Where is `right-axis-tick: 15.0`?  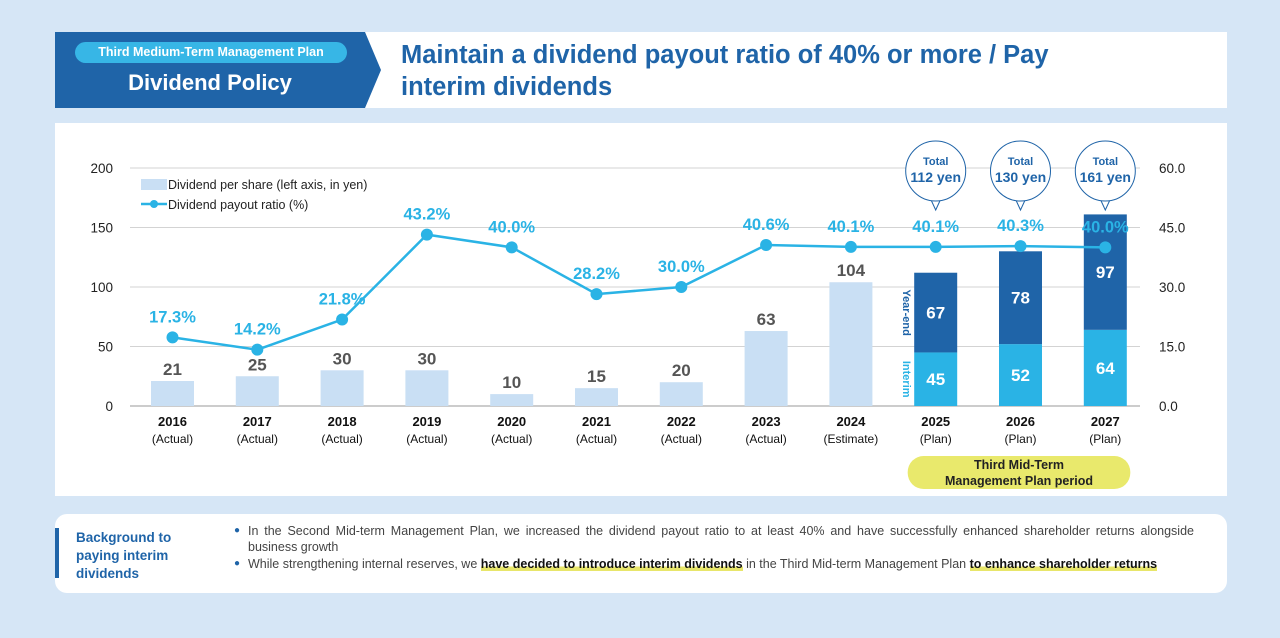 right-axis-tick: 15.0 is located at coordinates (1172, 347).